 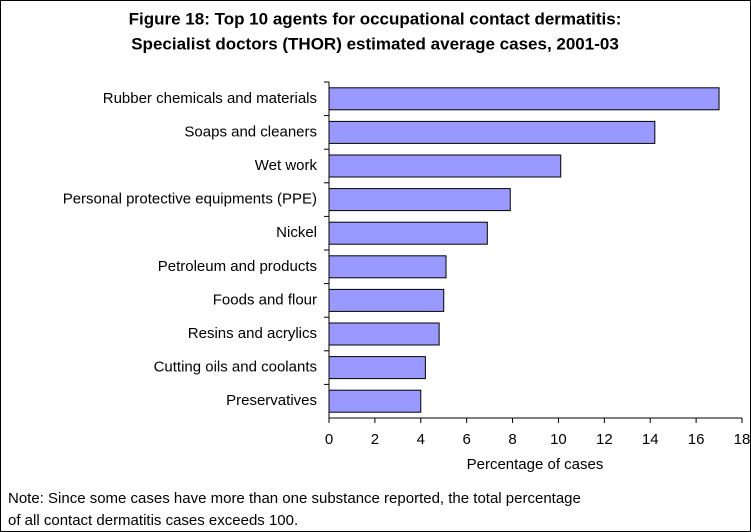 I want to click on y-tick-label: Nickel, so click(x=296, y=232).